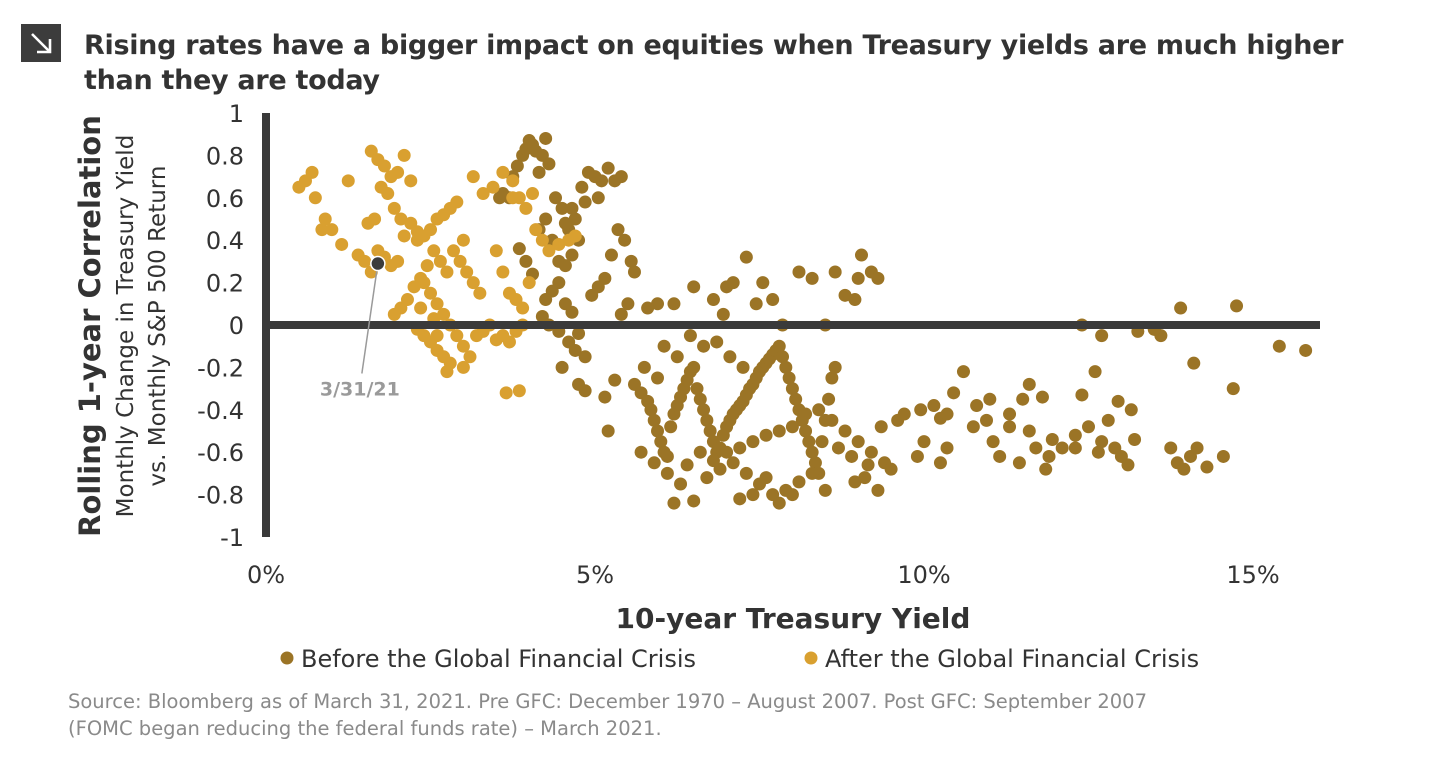  Describe the element at coordinates (378, 263) in the screenshot. I see `latest-point-marker` at that location.